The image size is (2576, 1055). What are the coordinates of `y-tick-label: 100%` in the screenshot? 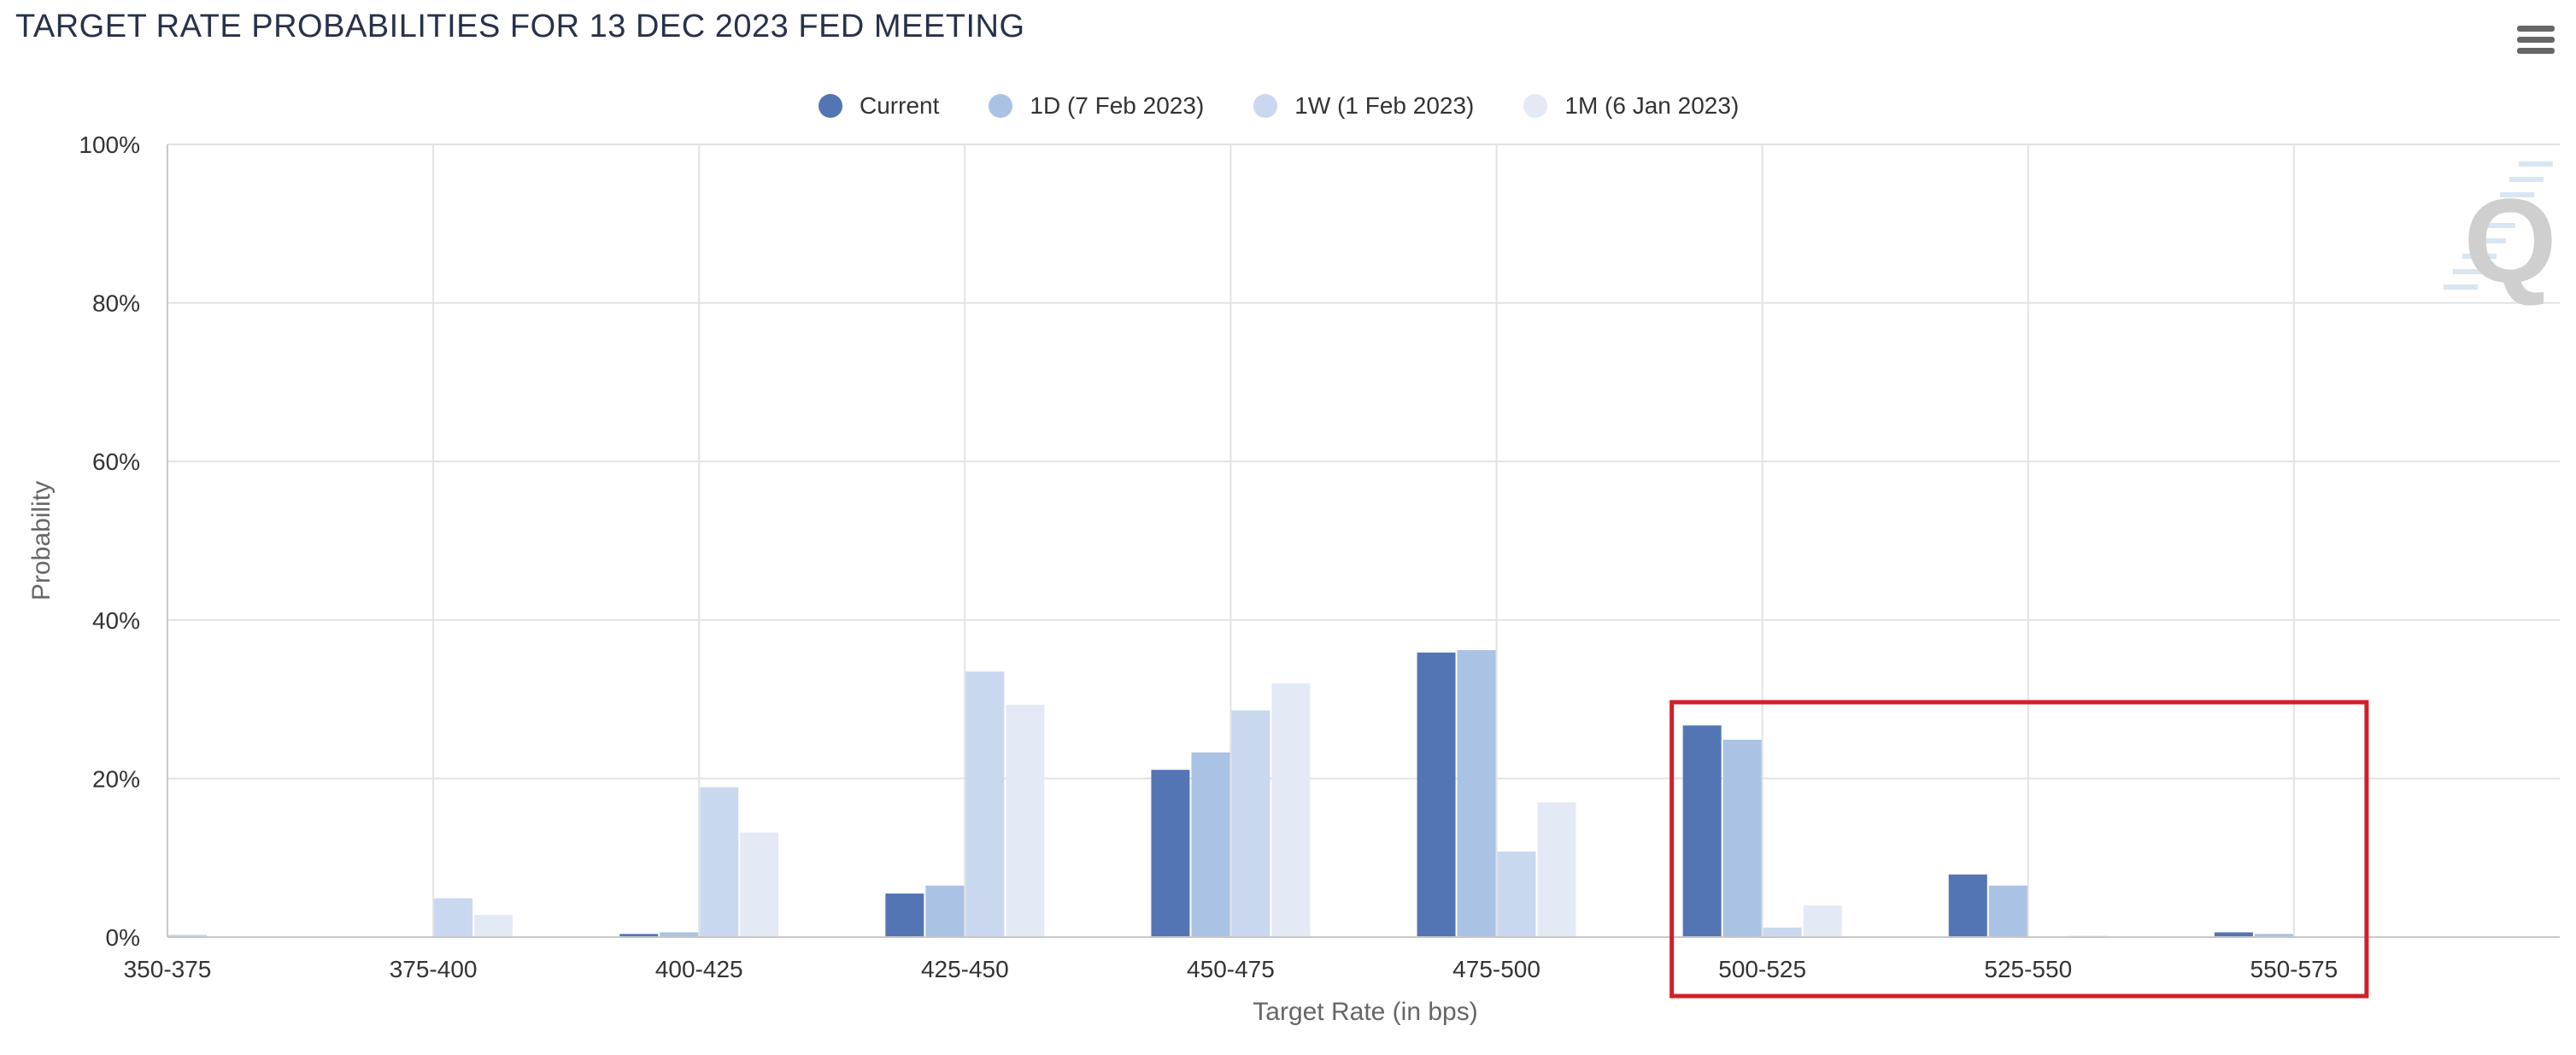 It's located at (109, 145).